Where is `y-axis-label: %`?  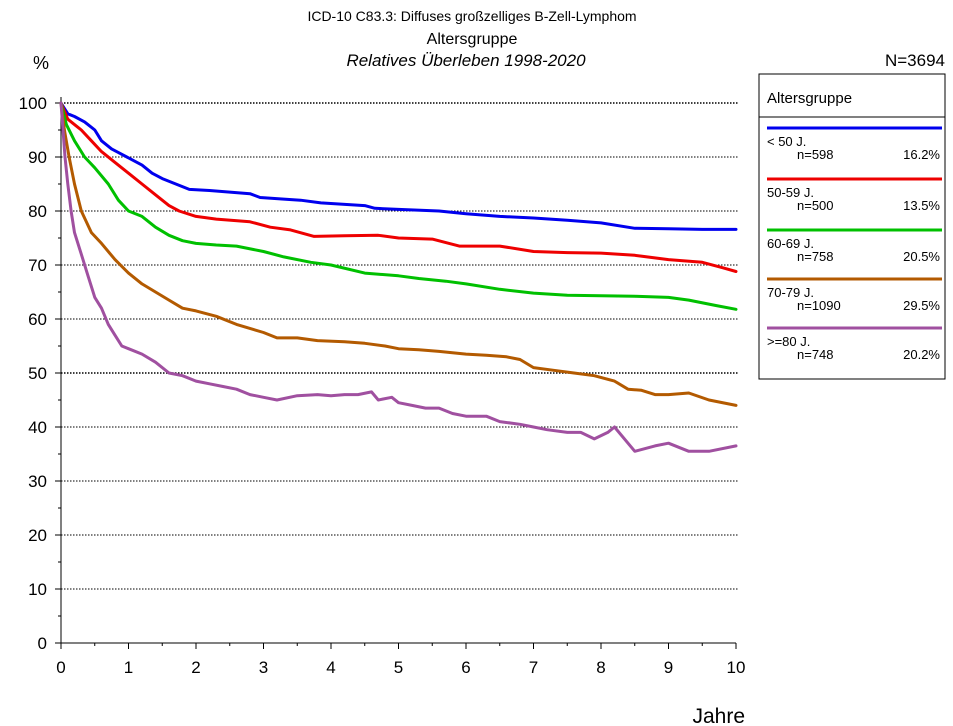 y-axis-label: % is located at coordinates (41, 63).